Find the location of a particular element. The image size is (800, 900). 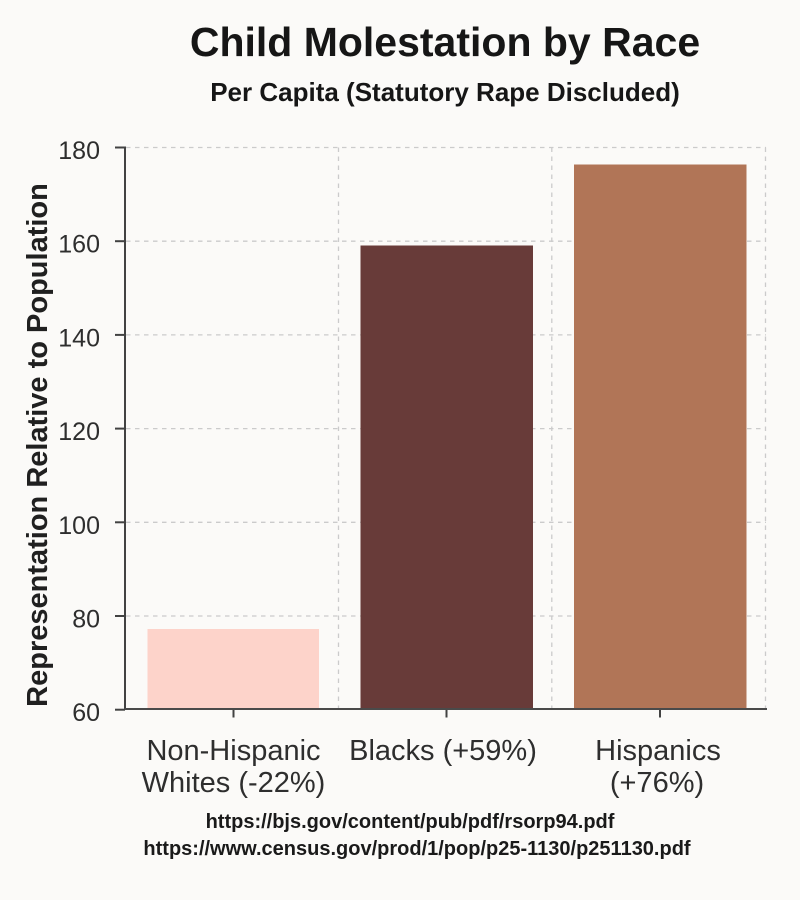

svg-text: 160 is located at coordinates (79, 245).